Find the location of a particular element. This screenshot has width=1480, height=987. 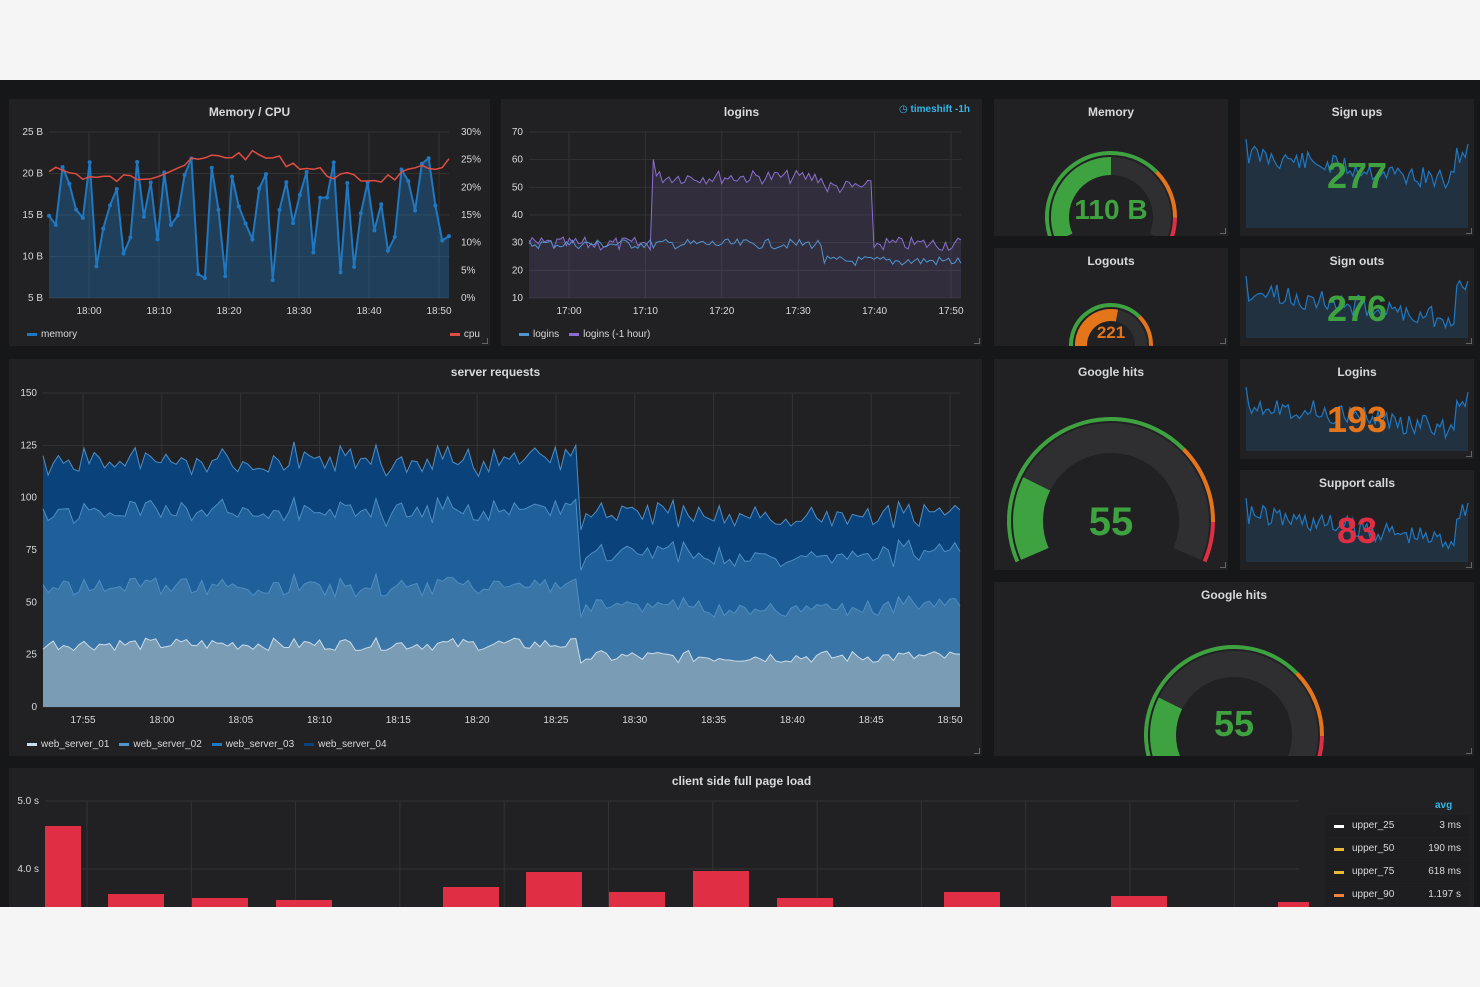

logouts-gauge-panel: Logouts 221 is located at coordinates (1111, 297).